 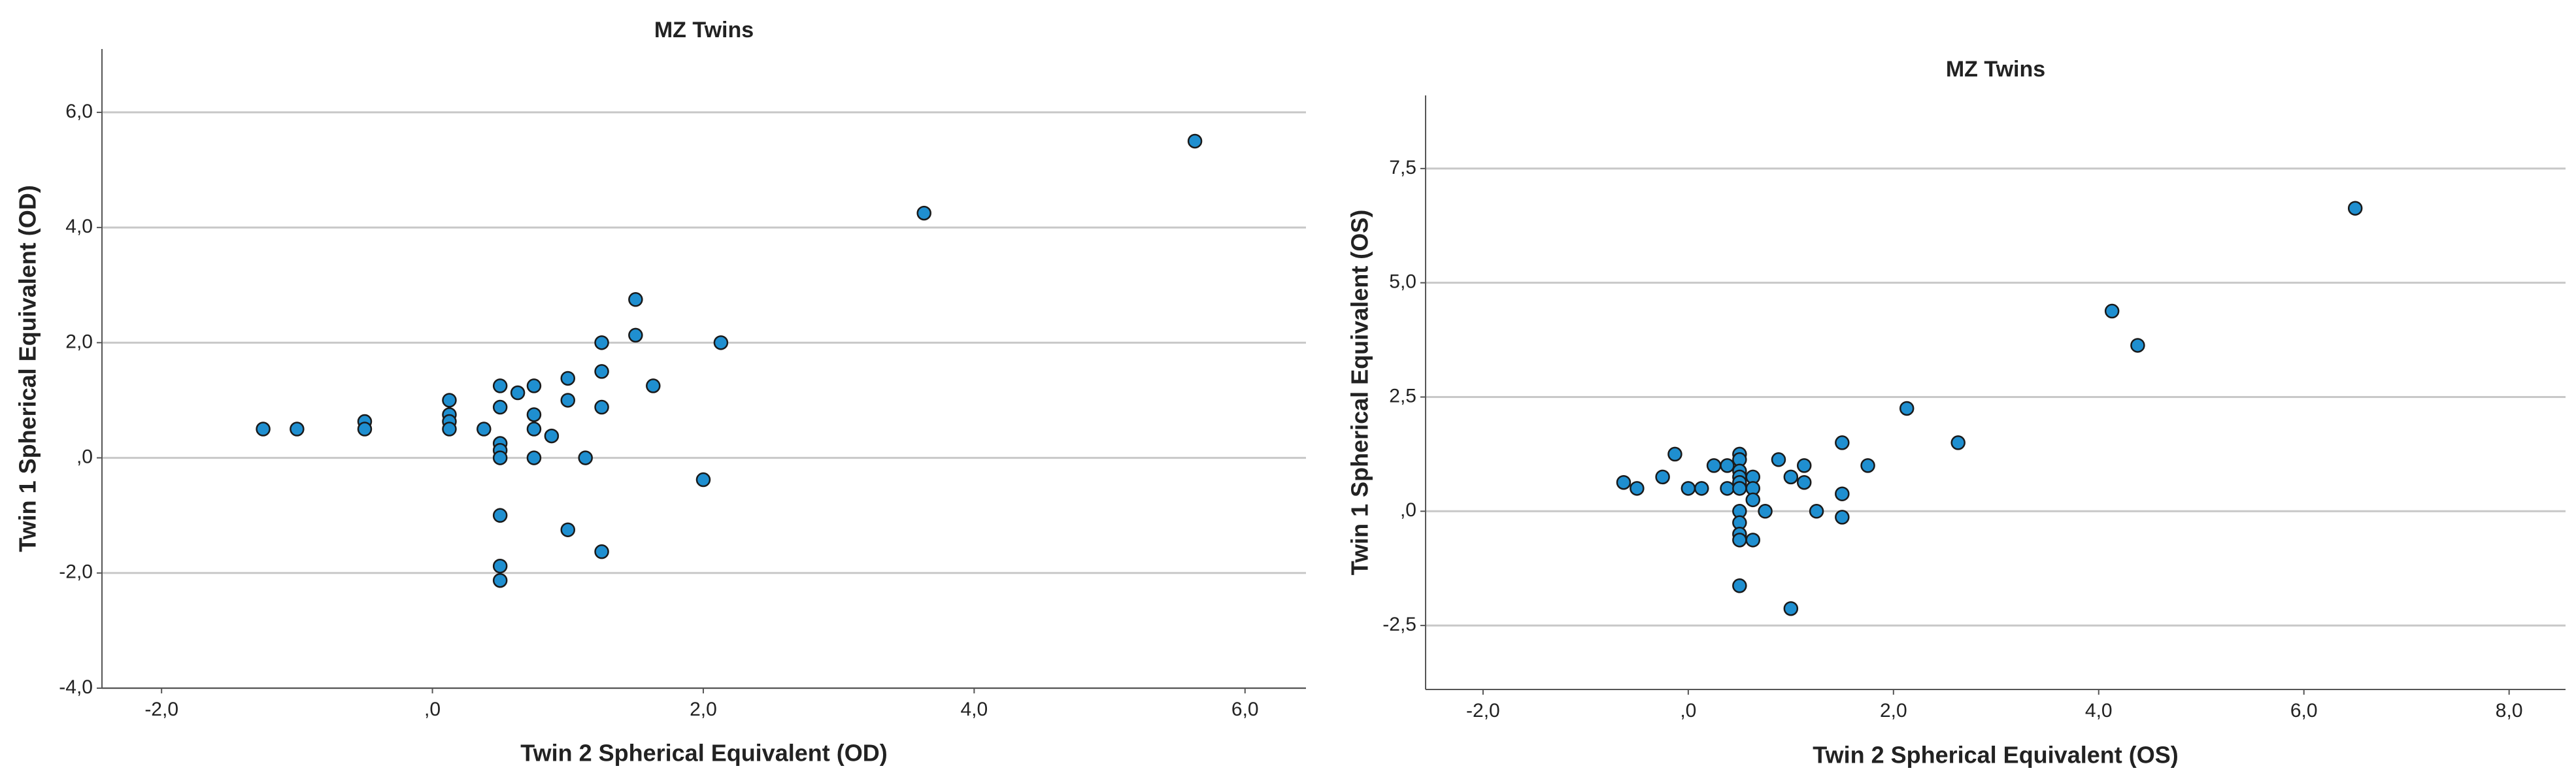 What do you see at coordinates (1402, 282) in the screenshot?
I see `y-tick-label: 5,0` at bounding box center [1402, 282].